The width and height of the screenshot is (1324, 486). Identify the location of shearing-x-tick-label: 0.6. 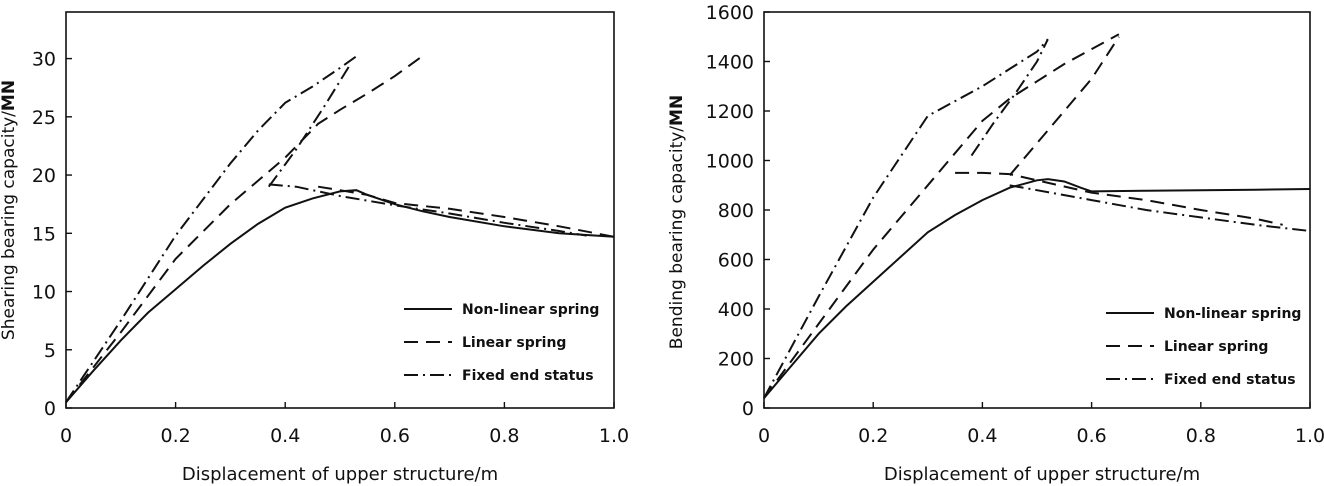
(395, 436).